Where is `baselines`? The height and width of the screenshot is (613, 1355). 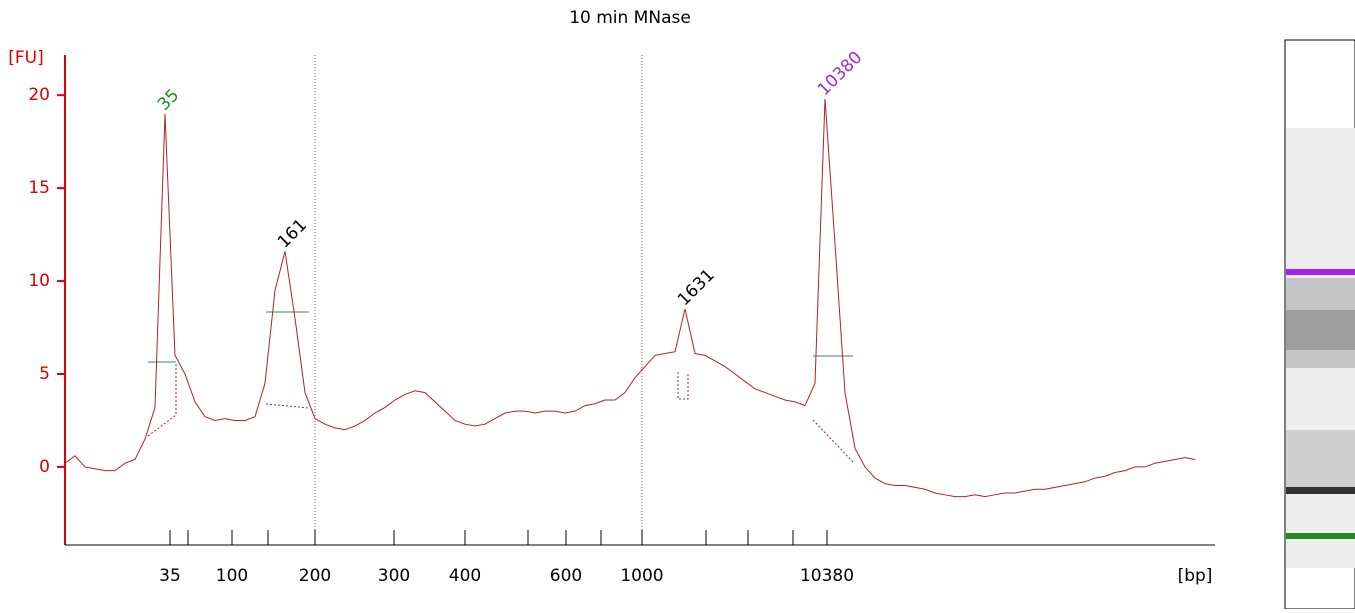 baselines is located at coordinates (500, 412).